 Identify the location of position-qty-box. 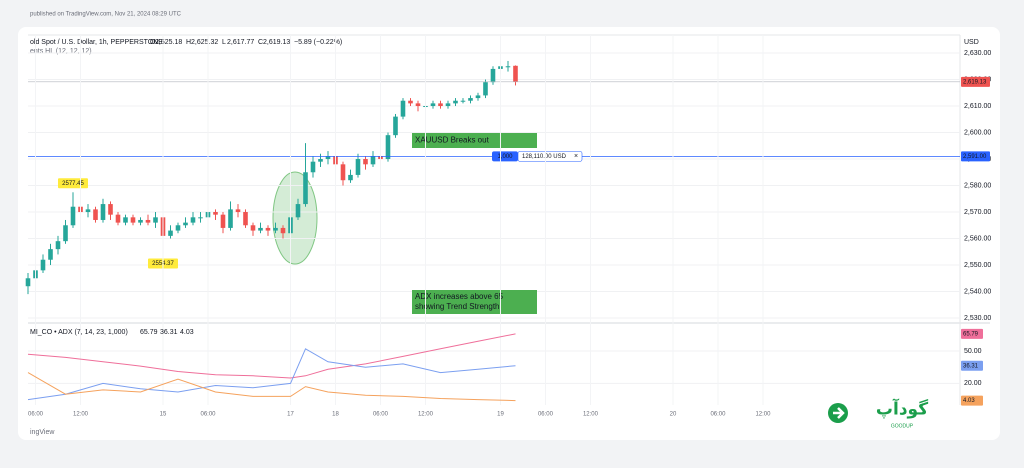
(505, 156).